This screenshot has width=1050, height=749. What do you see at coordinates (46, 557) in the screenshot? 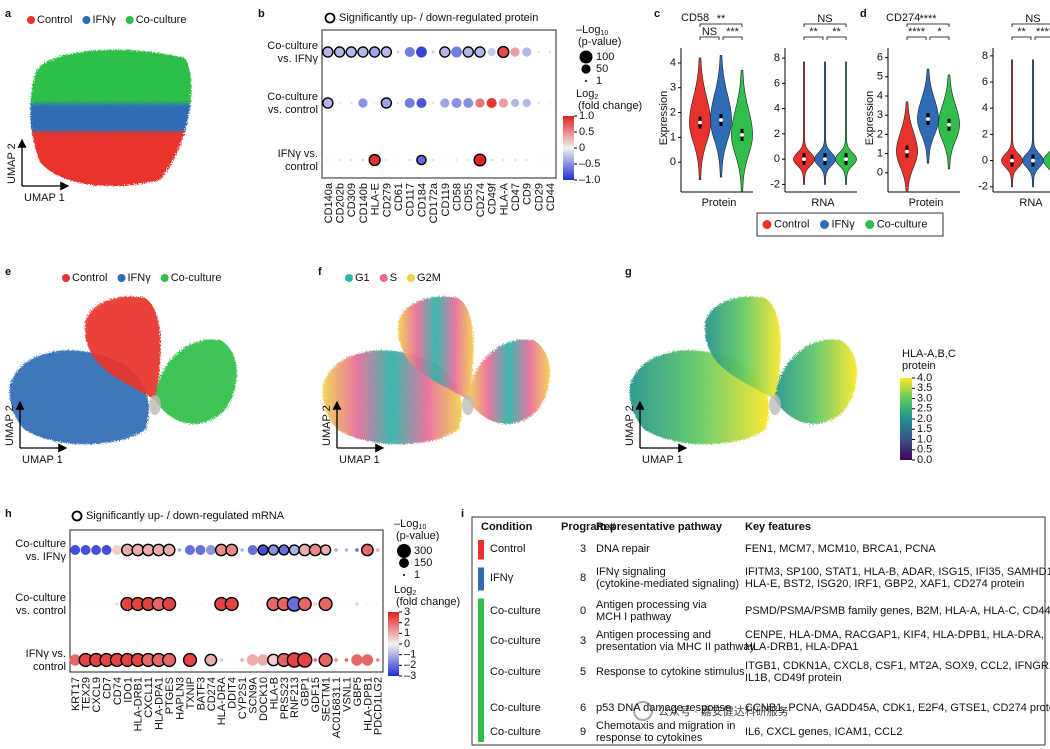
I see `row-label: vs. IFNγ` at bounding box center [46, 557].